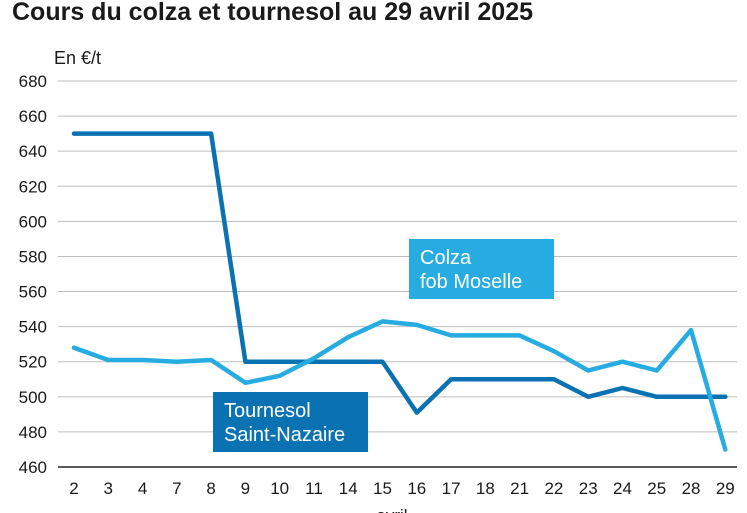 The width and height of the screenshot is (747, 513). Describe the element at coordinates (33, 274) in the screenshot. I see `y-axis-ticks: 460 480 500 520 540 560 580 600 620 640 660 680` at that location.